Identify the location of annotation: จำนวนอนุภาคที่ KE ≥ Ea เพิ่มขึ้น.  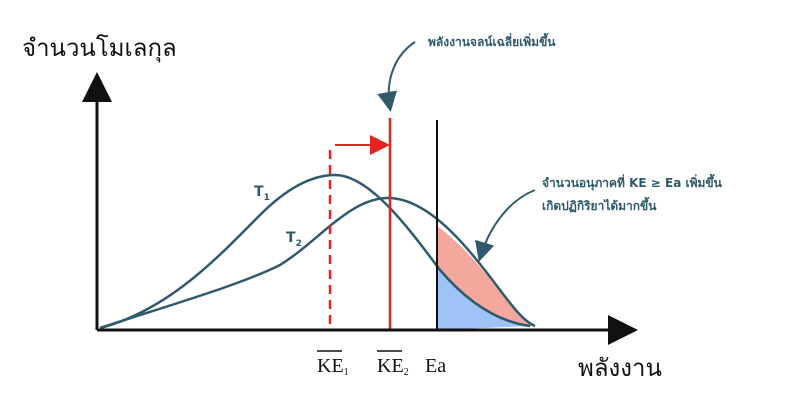
(632, 182).